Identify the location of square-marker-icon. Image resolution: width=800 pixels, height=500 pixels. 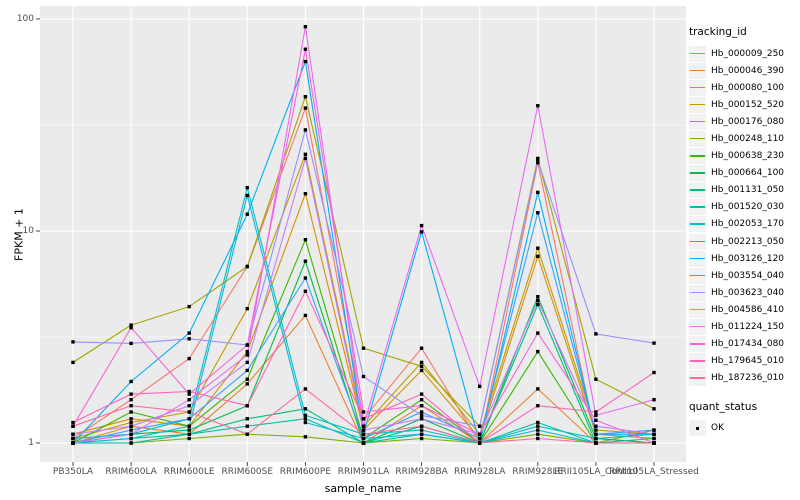
(697, 428).